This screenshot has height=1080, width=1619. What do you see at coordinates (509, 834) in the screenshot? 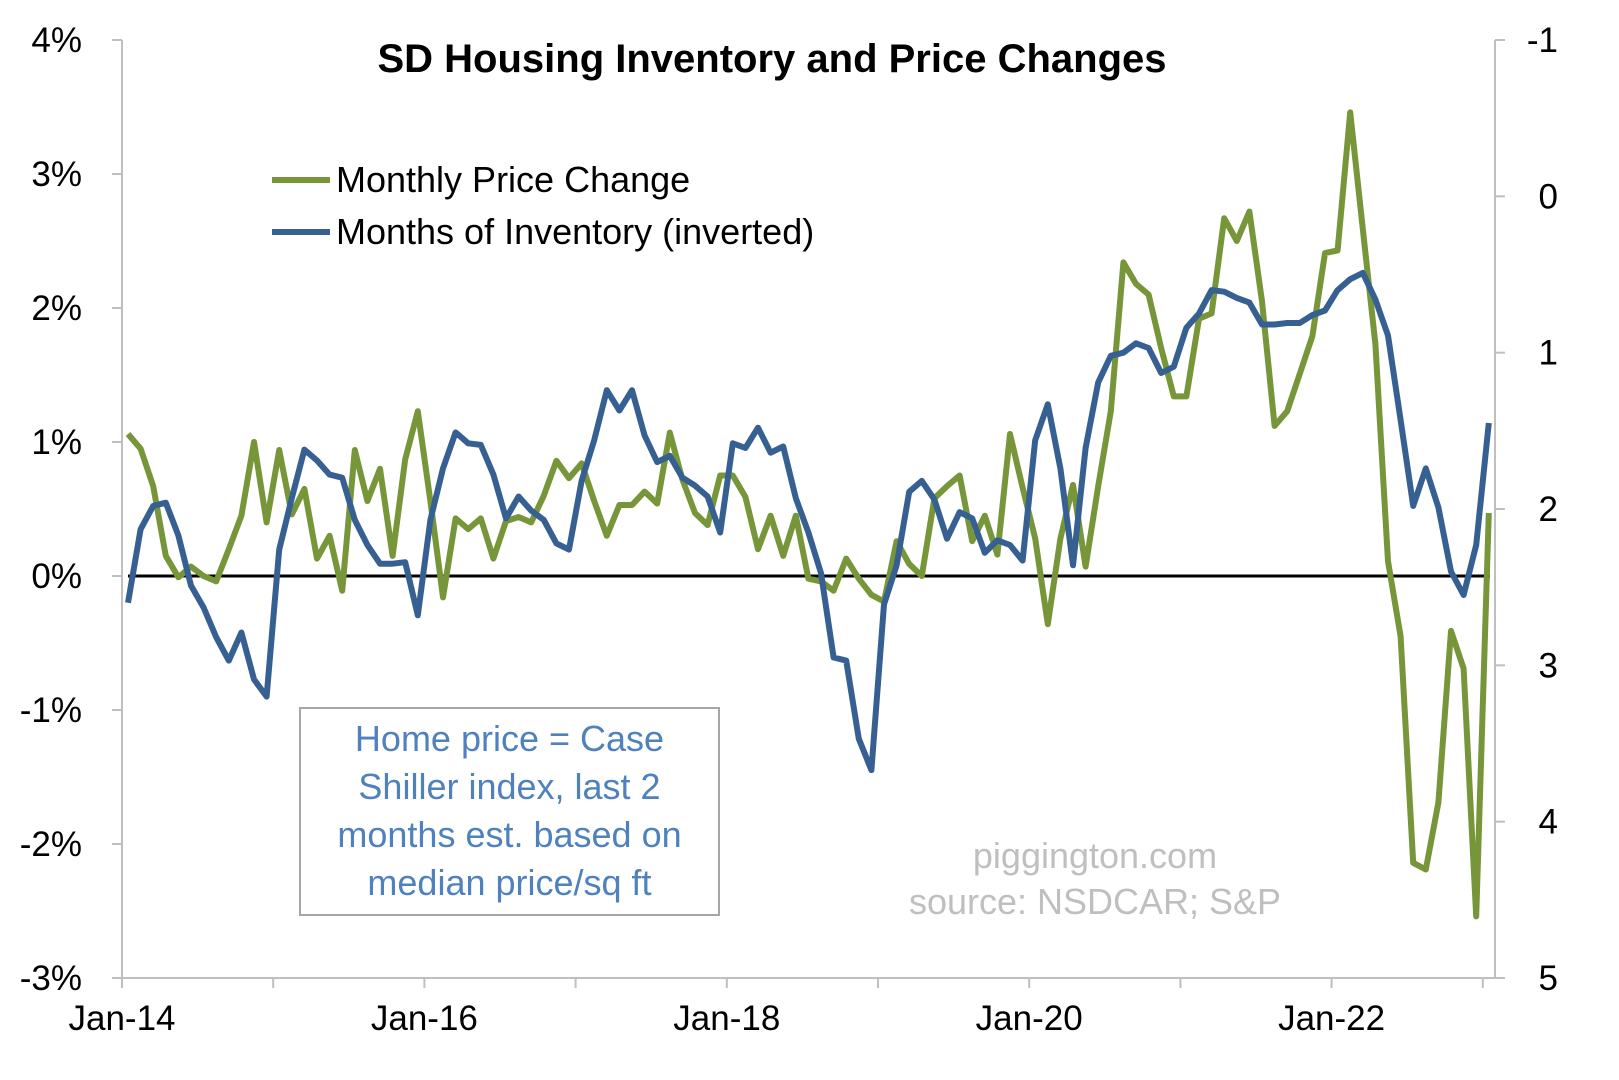
I see `annotation-line: months est. based on` at bounding box center [509, 834].